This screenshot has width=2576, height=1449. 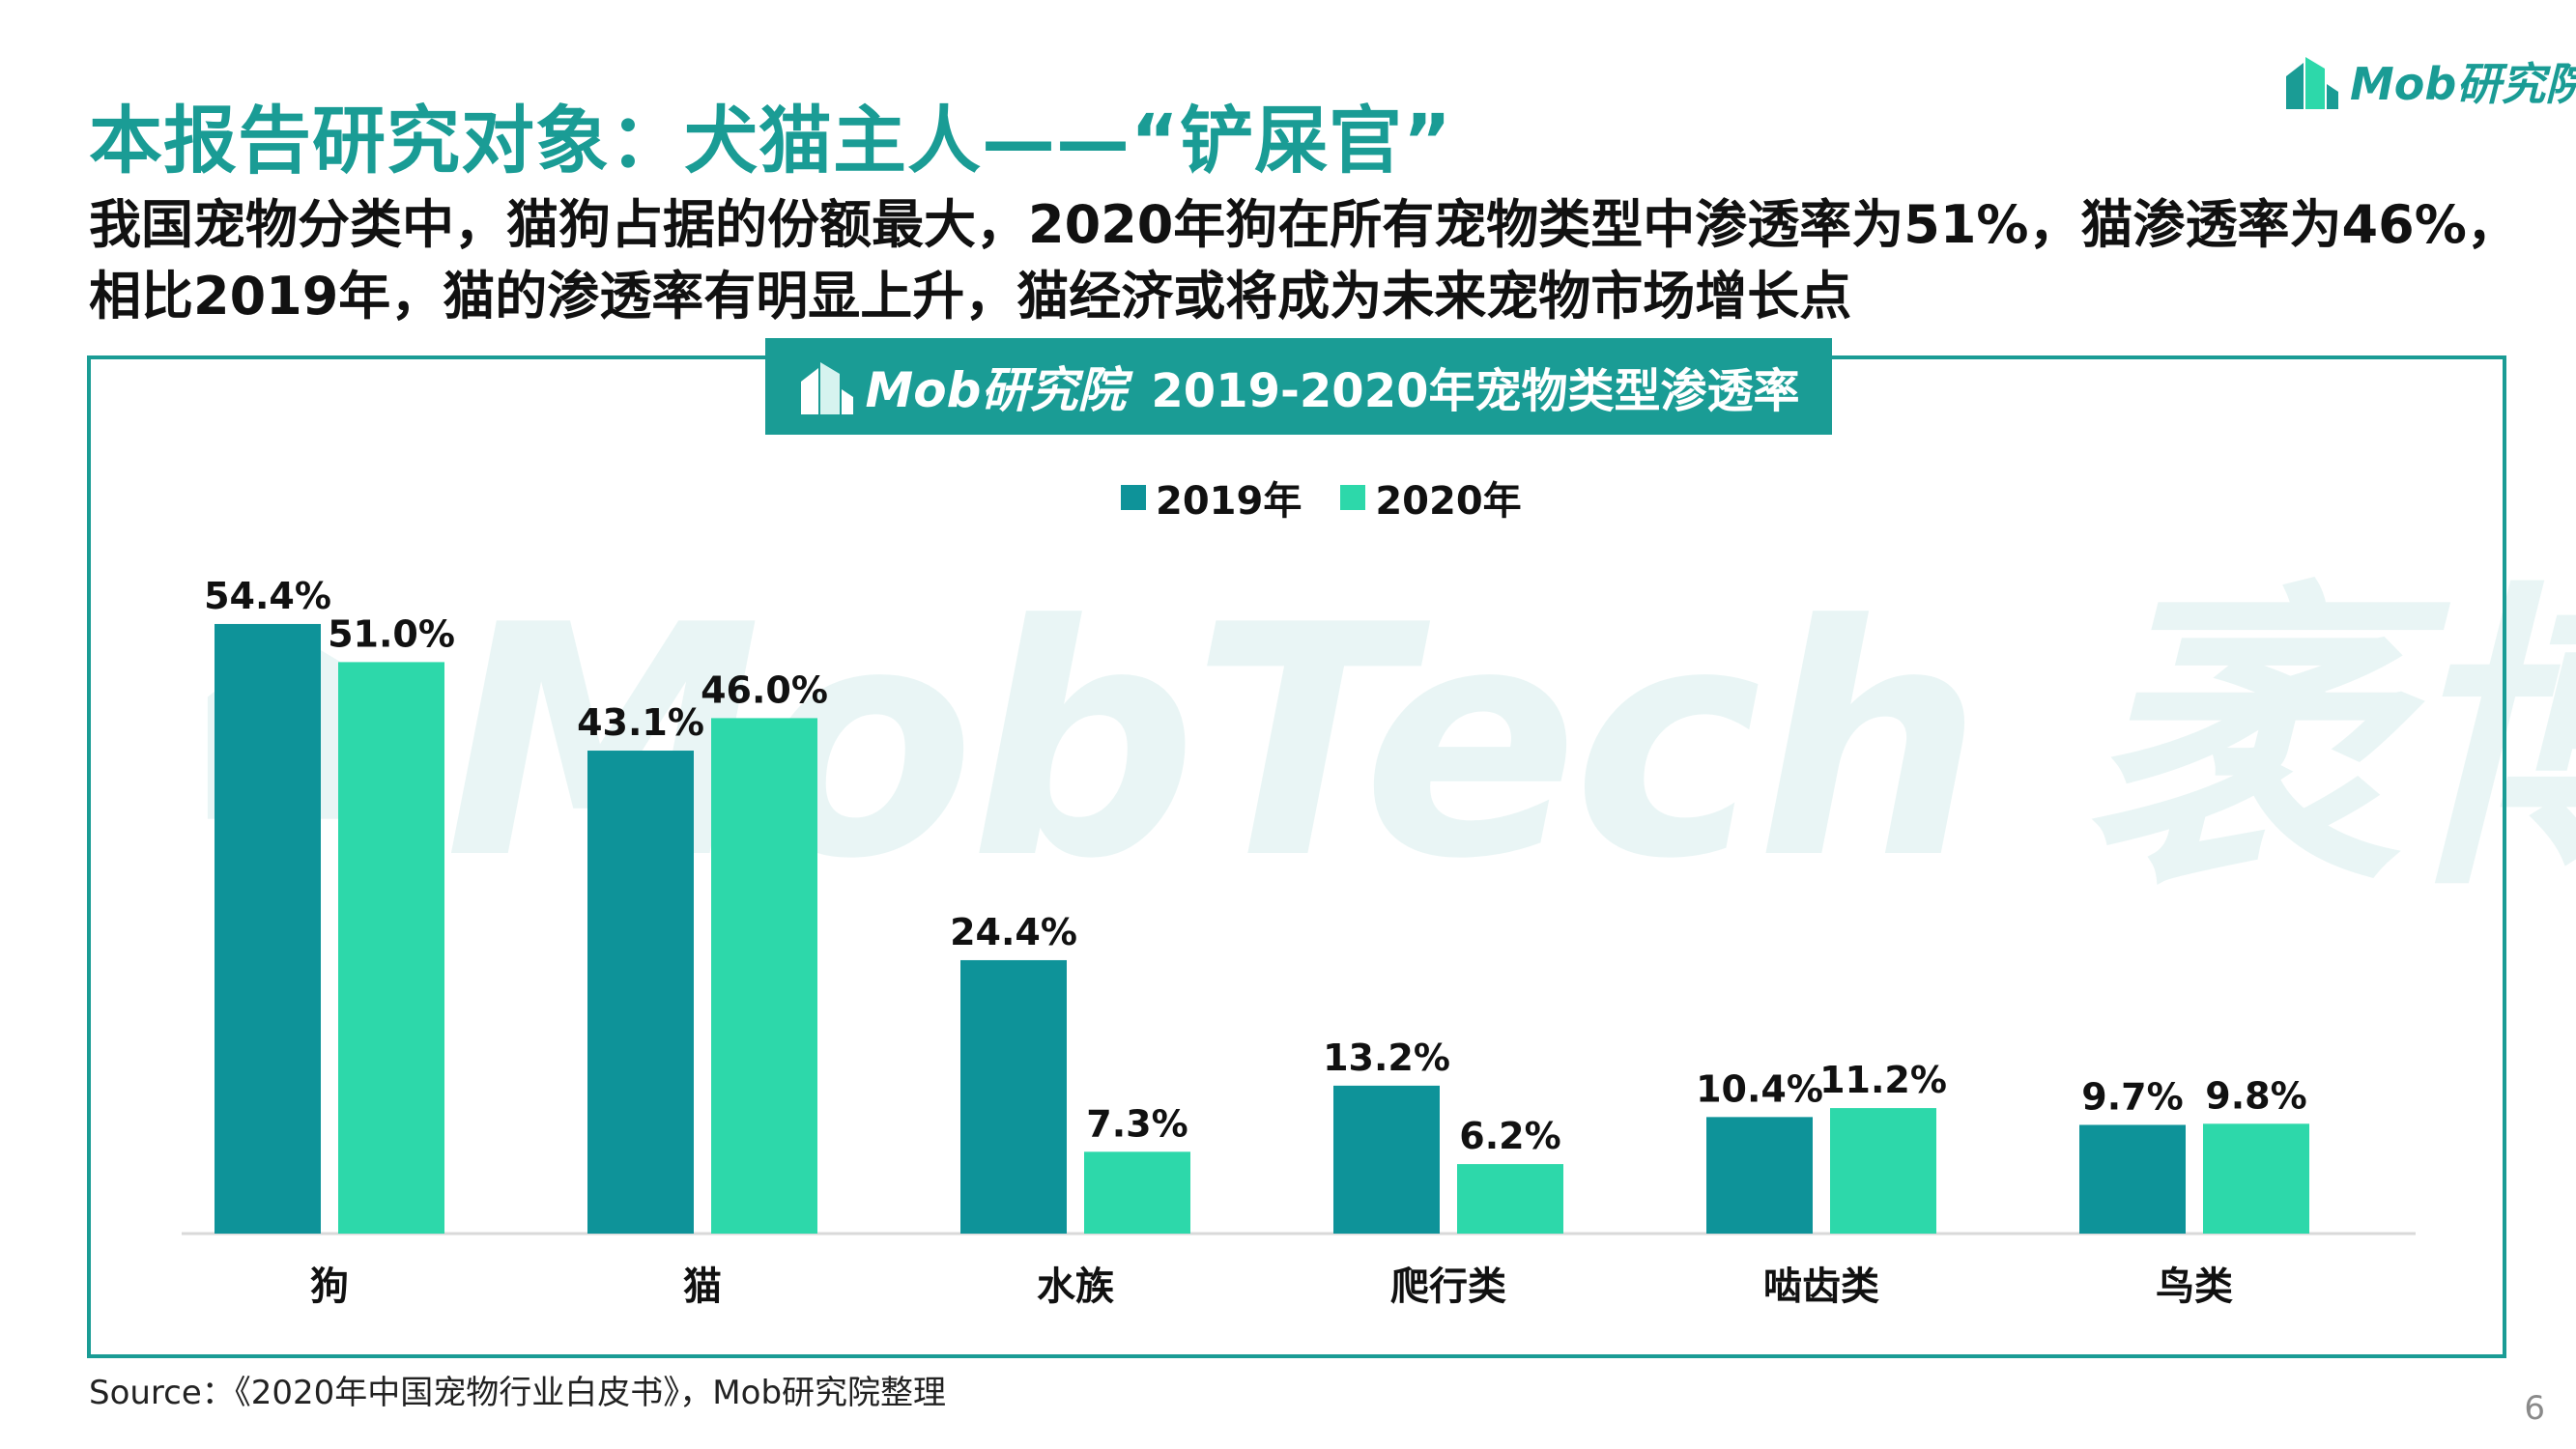 What do you see at coordinates (1322, 498) in the screenshot?
I see `chart-legend: 2019年 2020年` at bounding box center [1322, 498].